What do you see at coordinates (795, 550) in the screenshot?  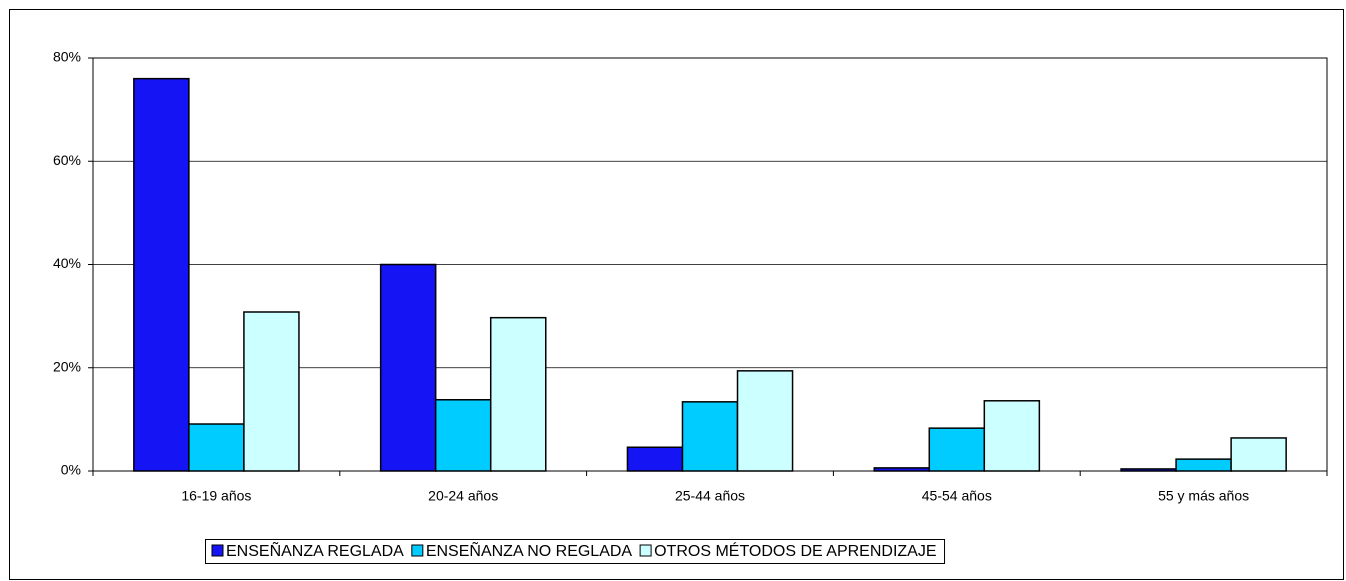 I see `legend-label: OTROS MÉTODOS DE APRENDIZAJE` at bounding box center [795, 550].